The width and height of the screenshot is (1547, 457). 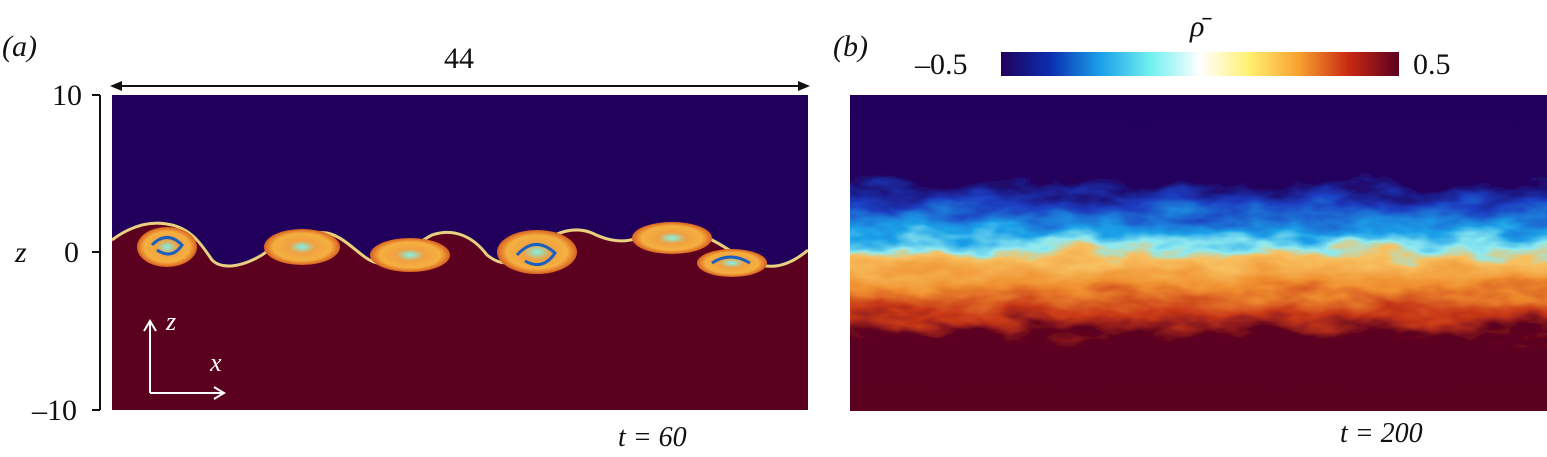 I want to click on inset-x-label: x, so click(x=216, y=362).